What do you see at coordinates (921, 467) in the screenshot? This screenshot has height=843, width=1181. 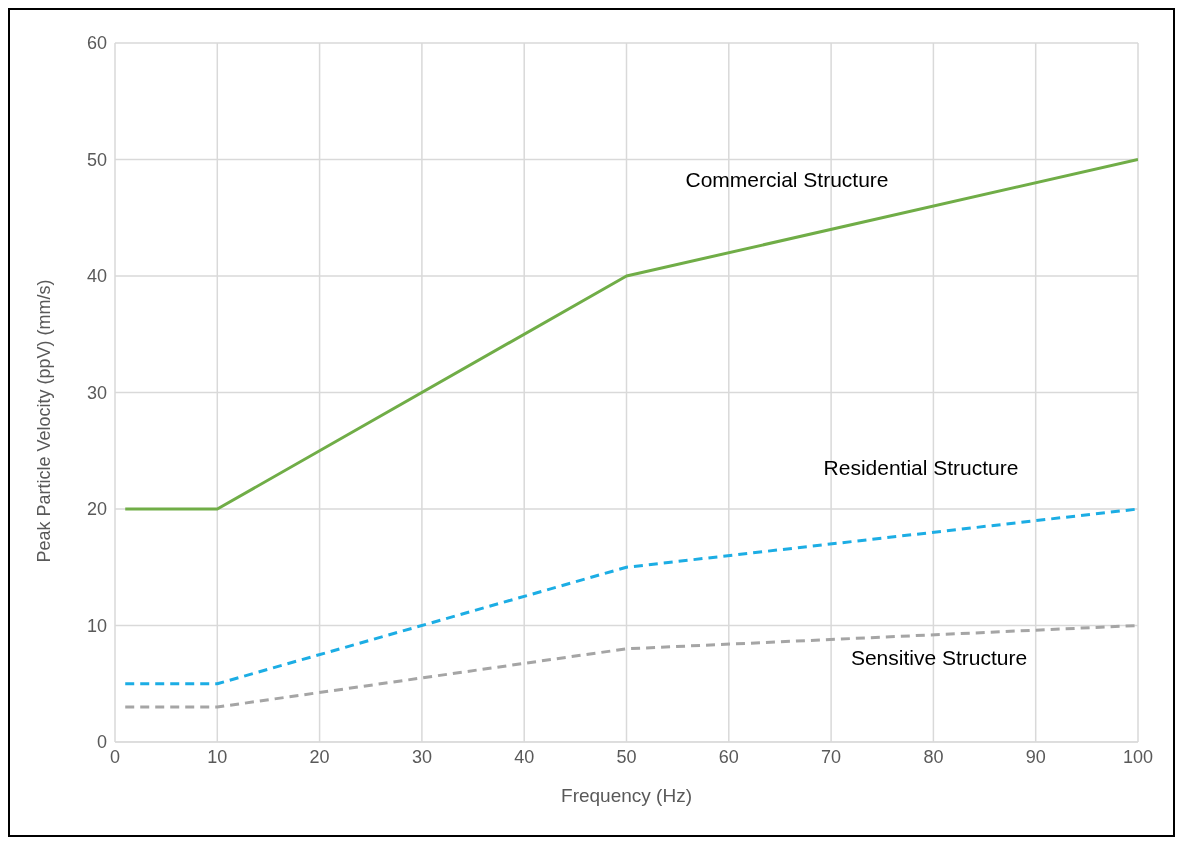 I see `text: Residential Structure` at bounding box center [921, 467].